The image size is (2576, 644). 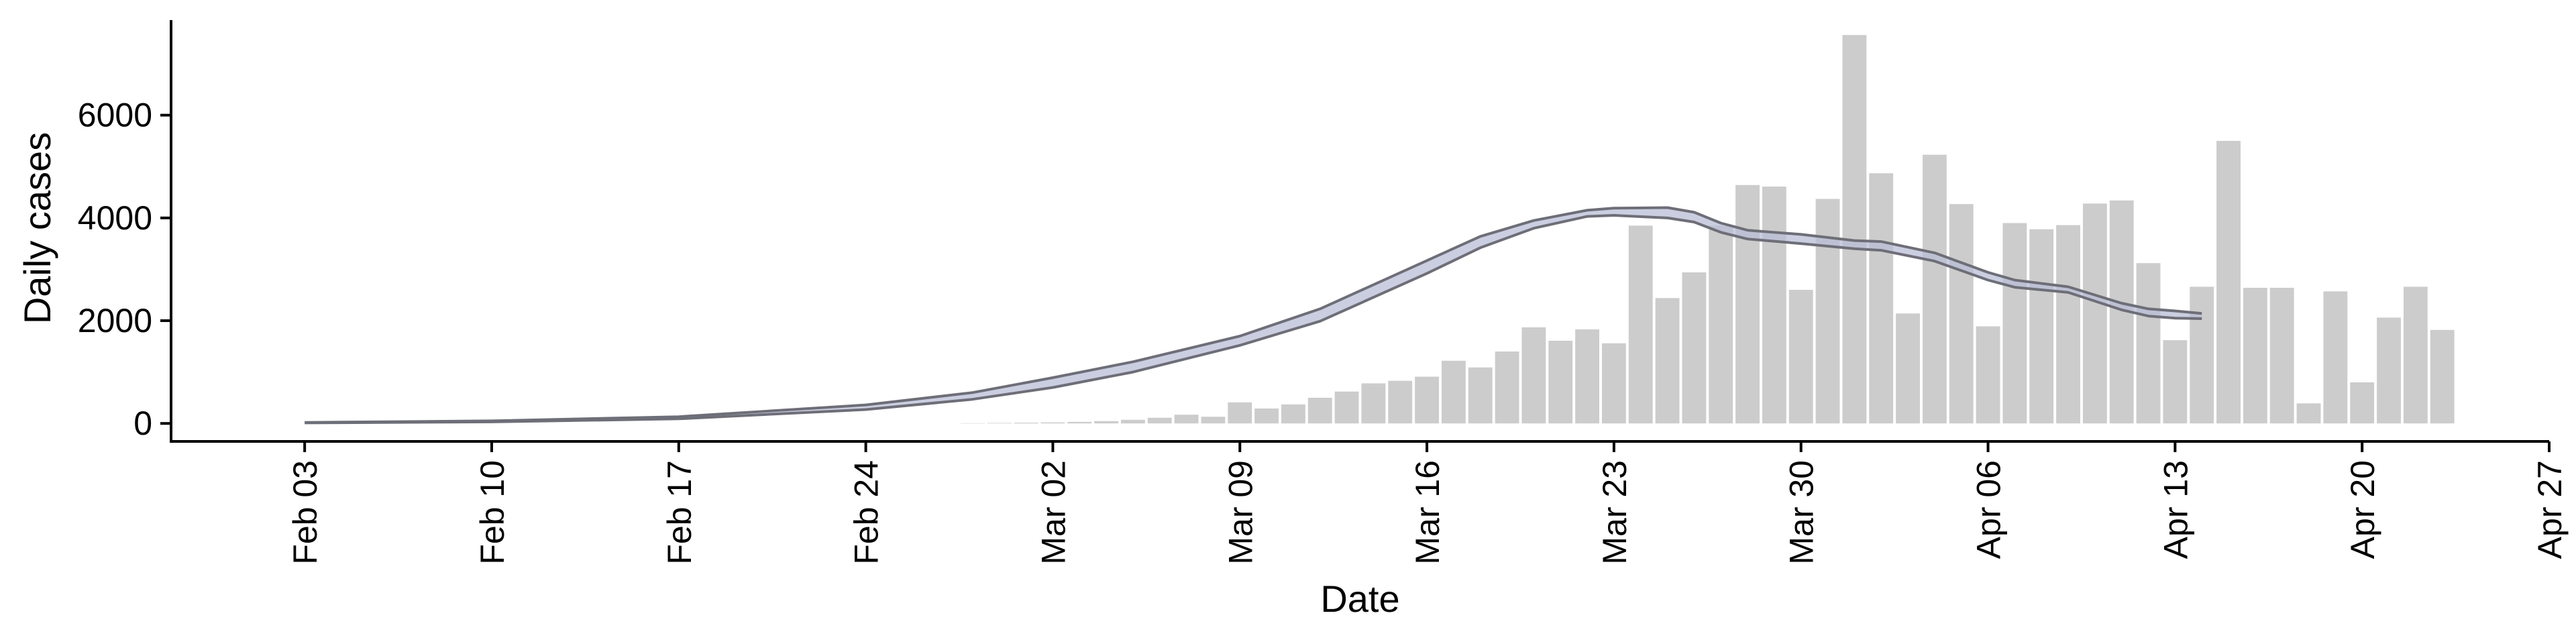 What do you see at coordinates (1427, 512) in the screenshot?
I see `x-tick-label: Mar 16` at bounding box center [1427, 512].